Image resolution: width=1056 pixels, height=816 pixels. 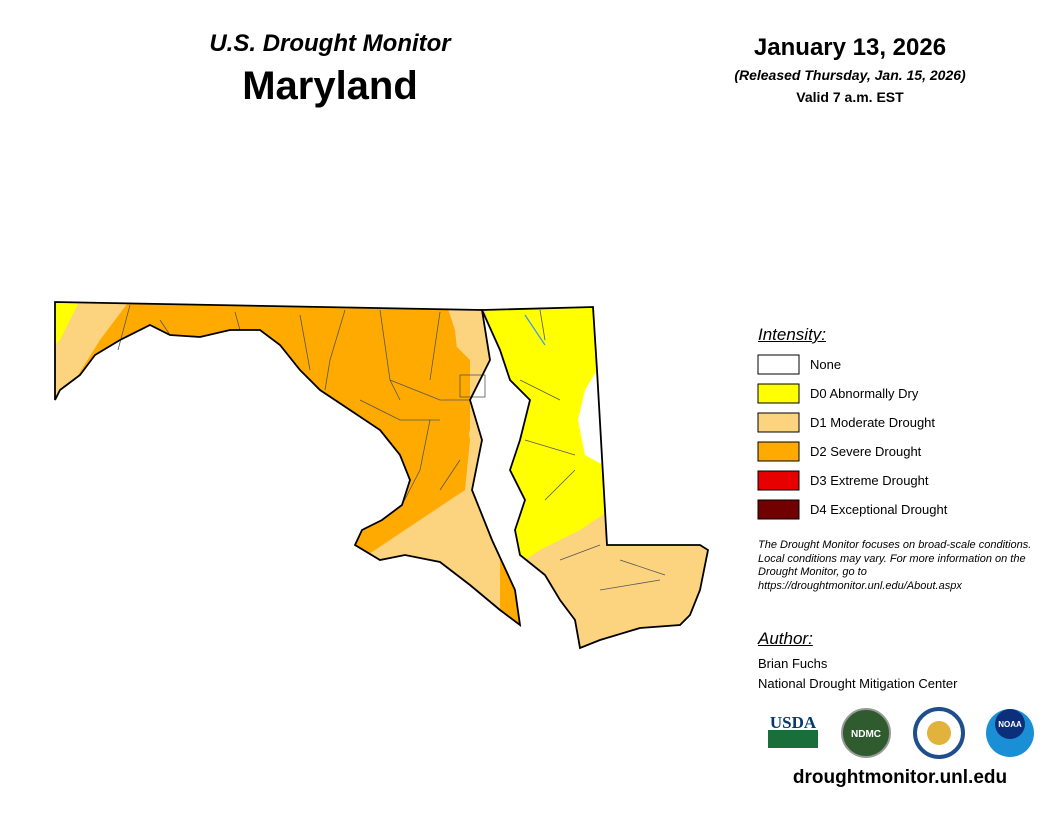 I want to click on usda-bar, so click(x=793, y=739).